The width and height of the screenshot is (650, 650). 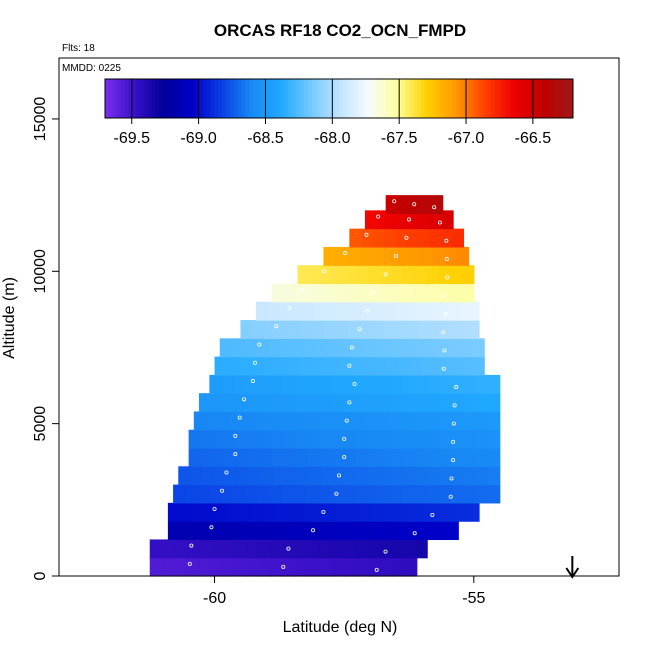 I want to click on x-tick-label: -55, so click(x=473, y=598).